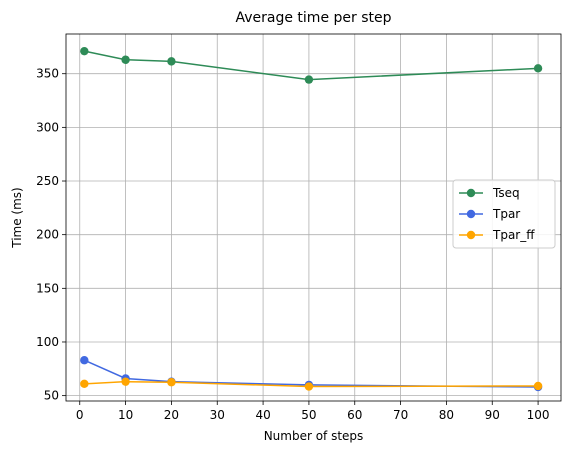 This screenshot has height=453, width=571. Describe the element at coordinates (80, 415) in the screenshot. I see `x-tick-label: 0` at that location.